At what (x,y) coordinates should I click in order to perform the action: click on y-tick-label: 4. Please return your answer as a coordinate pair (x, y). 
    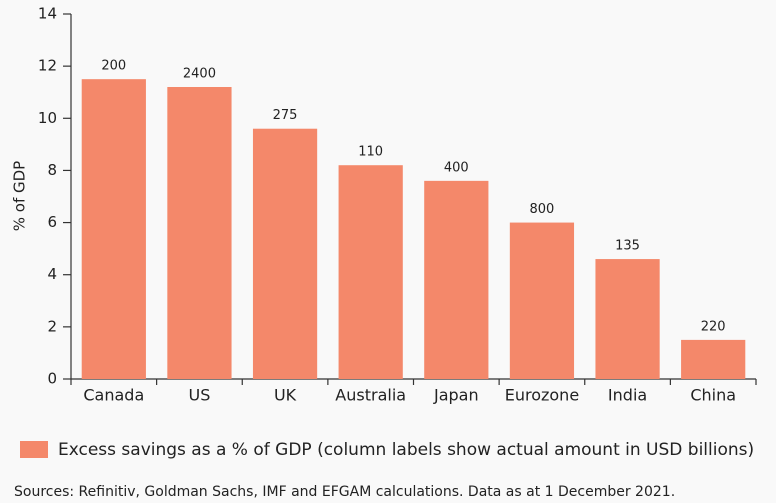
    Looking at the image, I should click on (52, 274).